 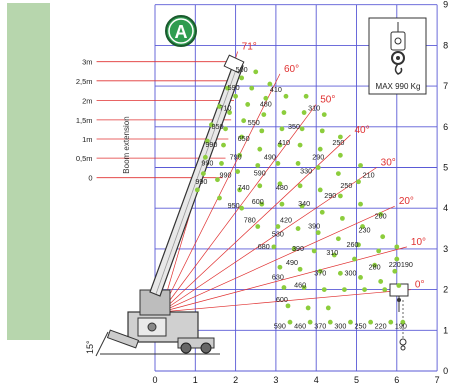 I want to click on capacity-label: 330, so click(x=306, y=171).